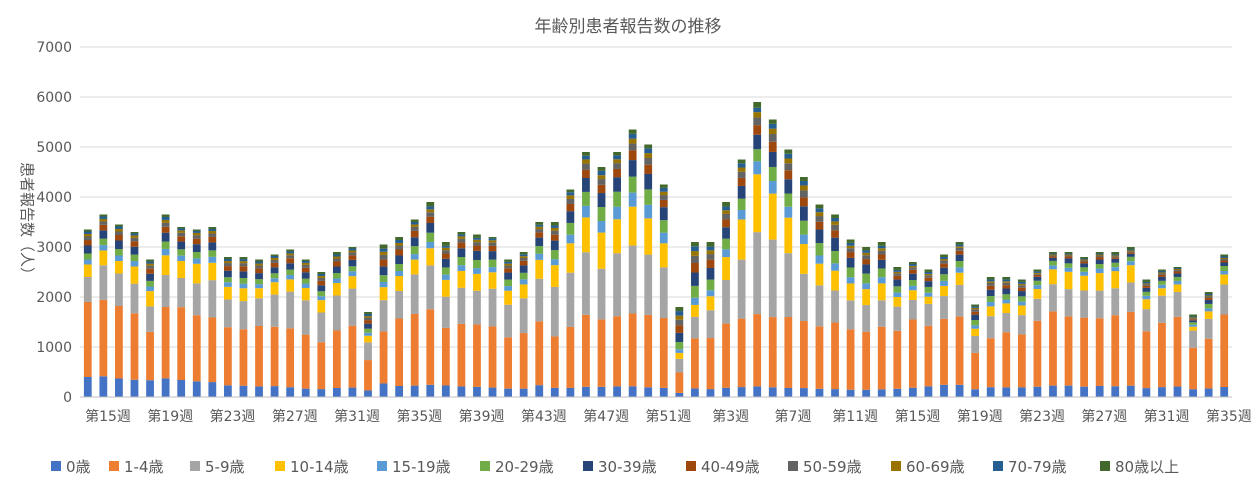 This screenshot has height=499, width=1257. Describe the element at coordinates (730, 467) in the screenshot. I see `legend-label: 40-49歳` at that location.